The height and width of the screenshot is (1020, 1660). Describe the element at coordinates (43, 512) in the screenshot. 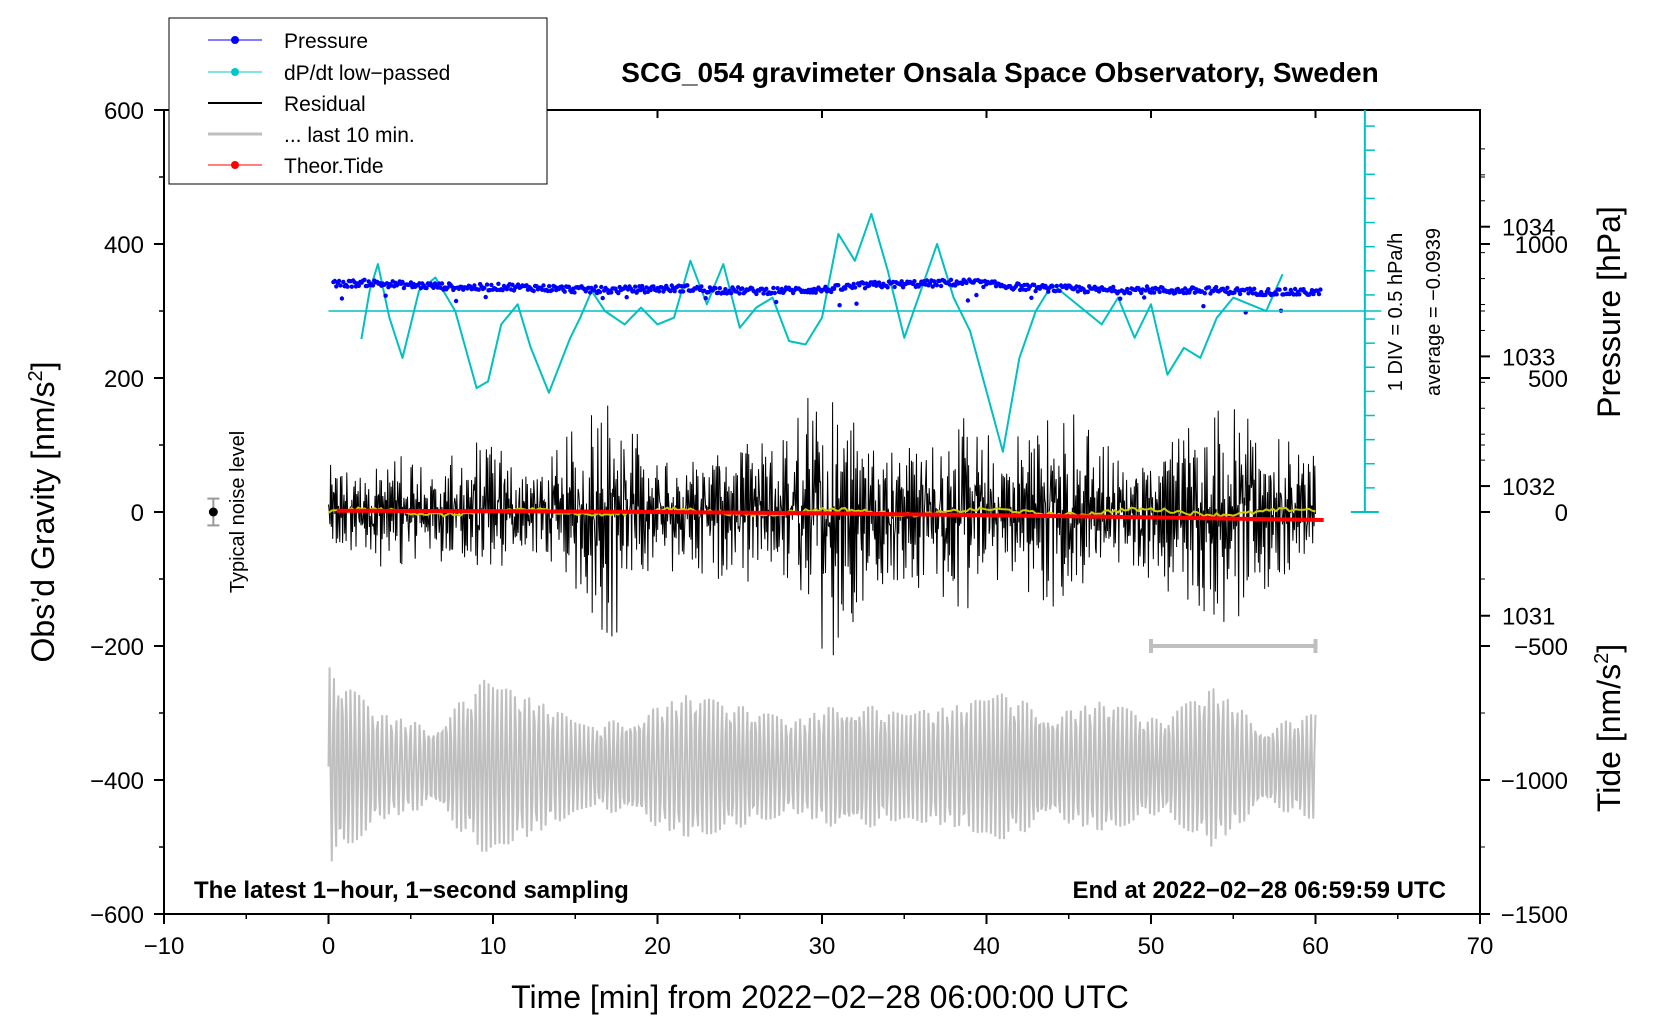

I see `y-axis-title-left: Obs’d Gravity [nm/s2]` at that location.